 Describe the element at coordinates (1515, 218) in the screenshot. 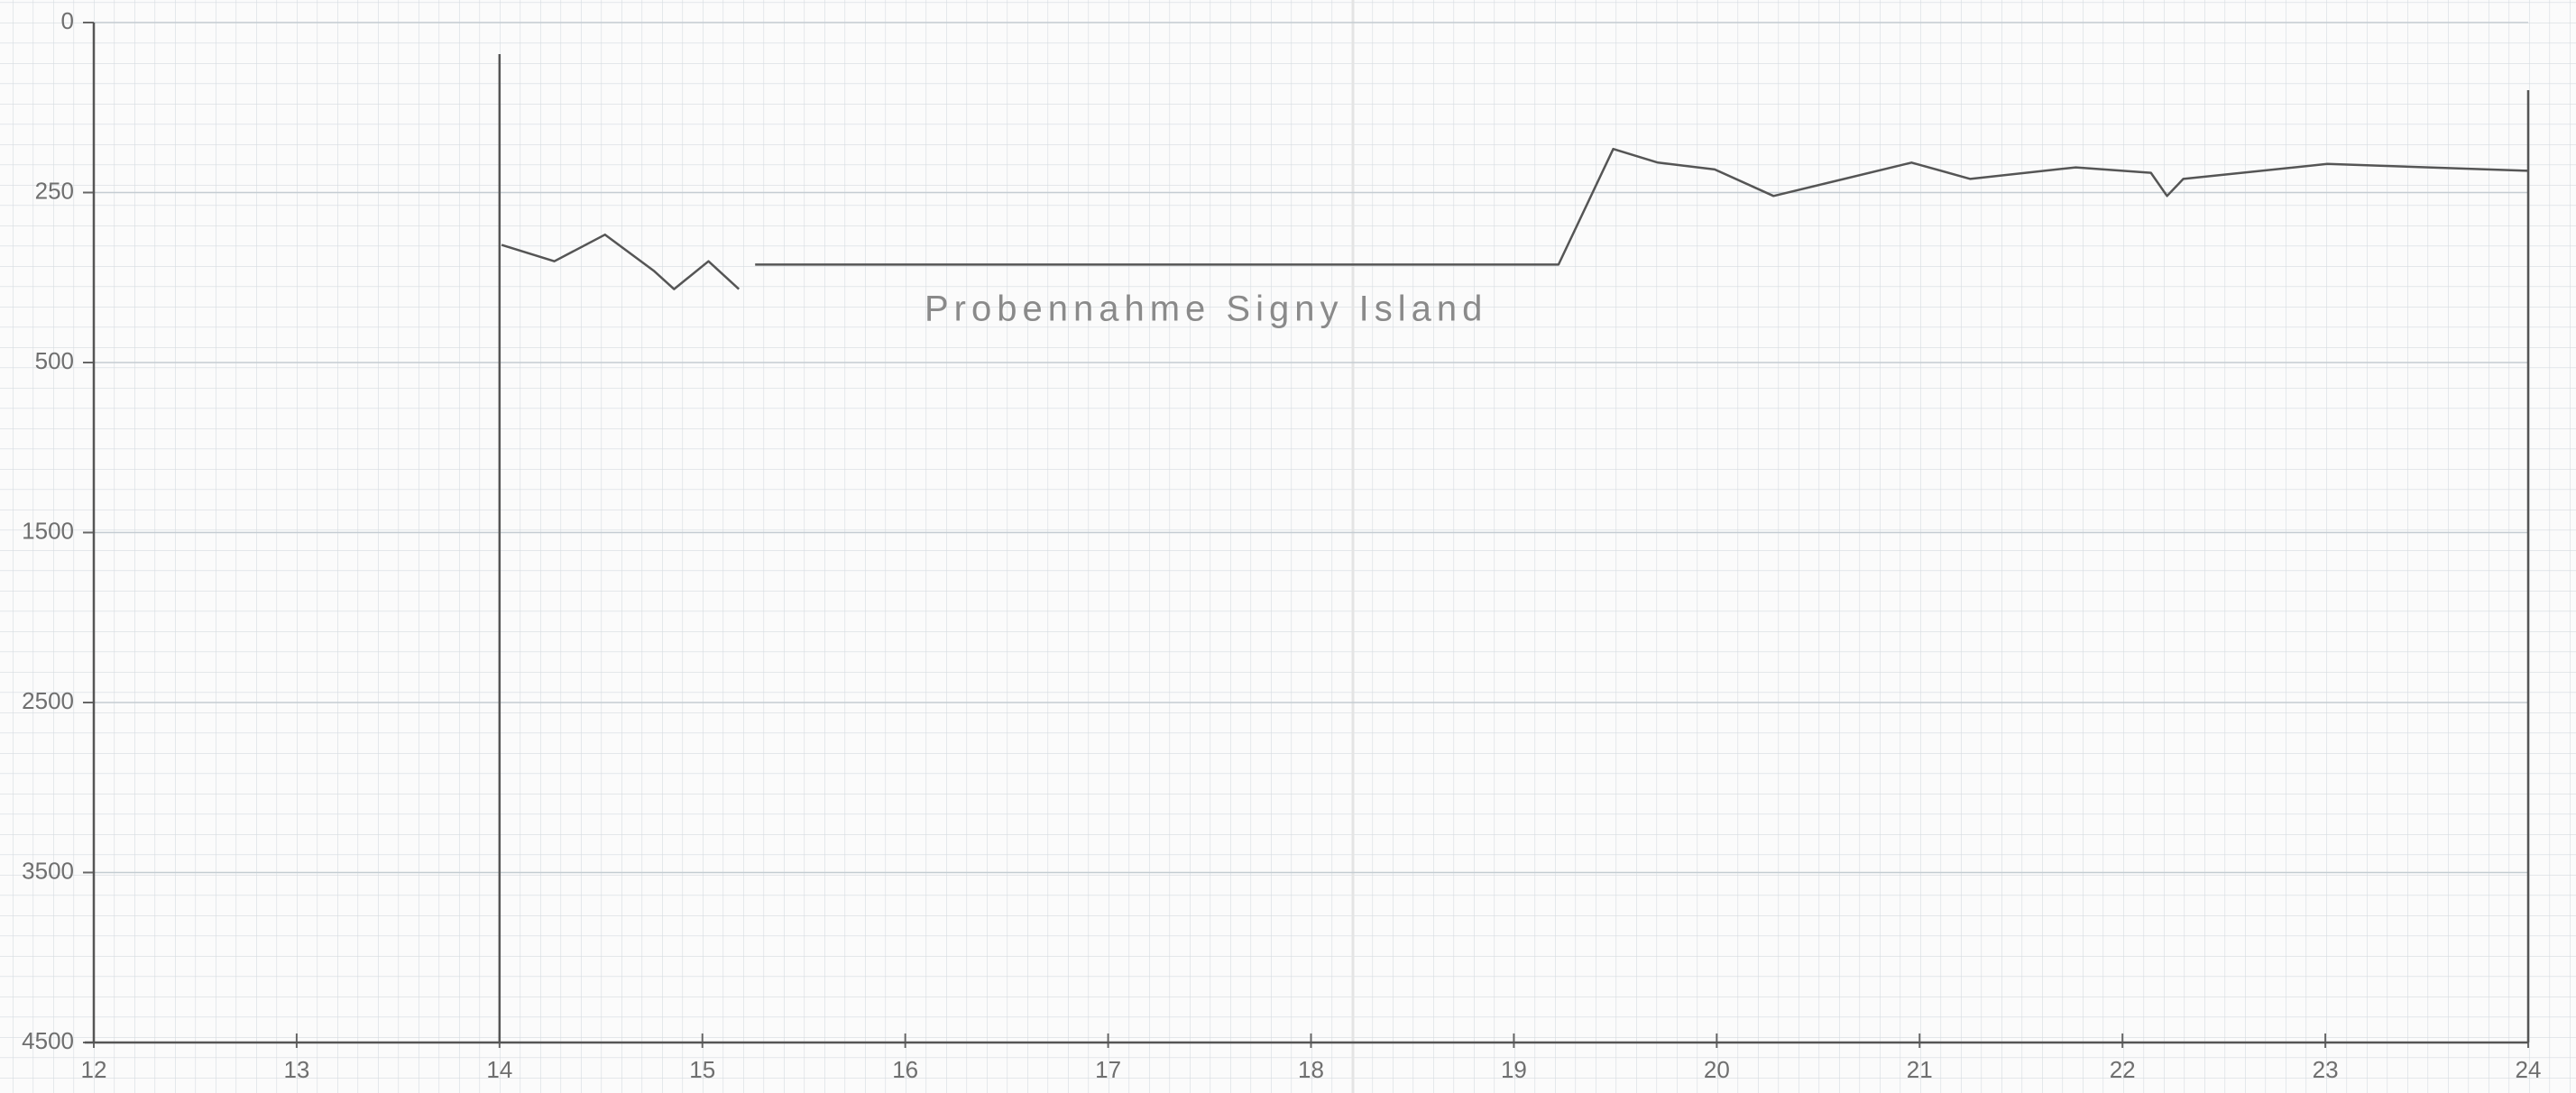

I see `data-line` at that location.